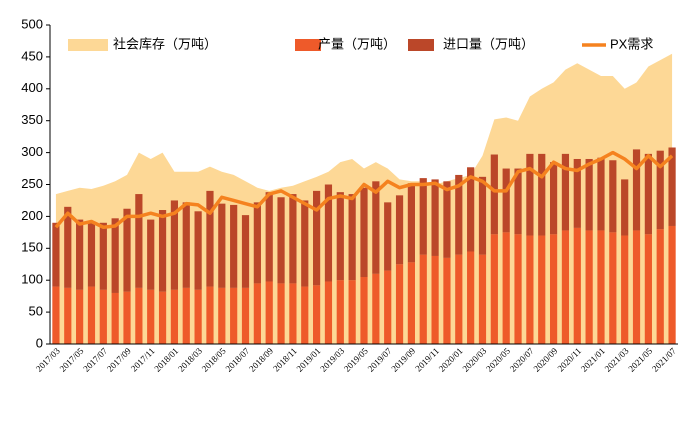 The height and width of the screenshot is (437, 683). I want to click on x-tick-label: 2018/07, so click(237, 359).